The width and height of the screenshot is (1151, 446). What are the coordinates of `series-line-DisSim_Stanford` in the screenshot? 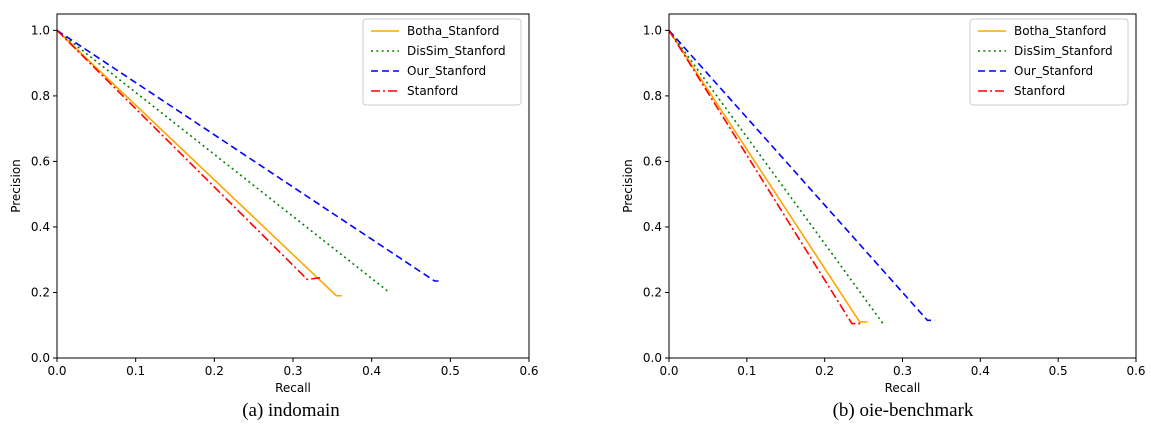 It's located at (776, 177).